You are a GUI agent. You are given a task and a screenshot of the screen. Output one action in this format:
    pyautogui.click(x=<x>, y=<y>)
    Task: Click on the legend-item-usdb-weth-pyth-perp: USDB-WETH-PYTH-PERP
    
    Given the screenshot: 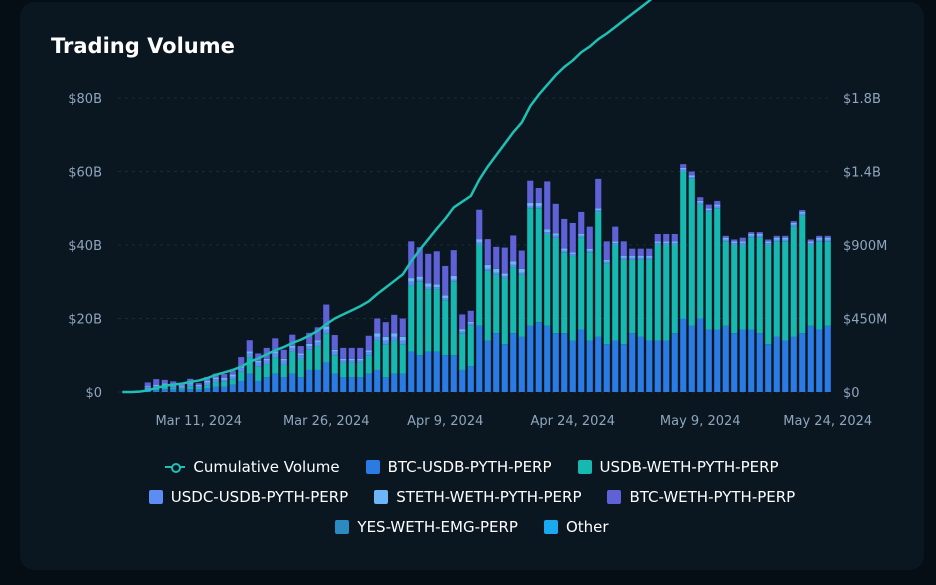 What is the action you would take?
    pyautogui.click(x=678, y=467)
    